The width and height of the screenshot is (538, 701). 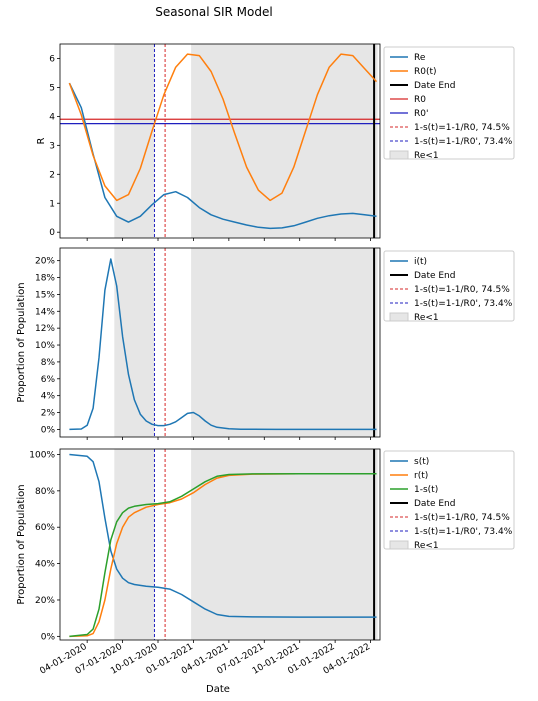 What do you see at coordinates (420, 100) in the screenshot?
I see `legend-label: R0` at bounding box center [420, 100].